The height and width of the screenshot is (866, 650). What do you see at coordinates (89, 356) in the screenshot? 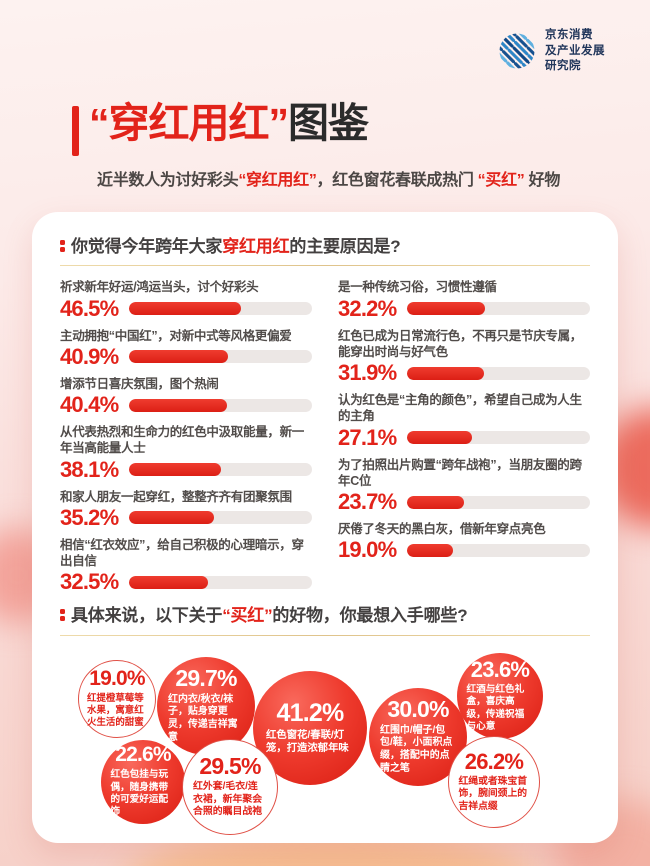
I see `bar-value: 40.9%` at bounding box center [89, 356].